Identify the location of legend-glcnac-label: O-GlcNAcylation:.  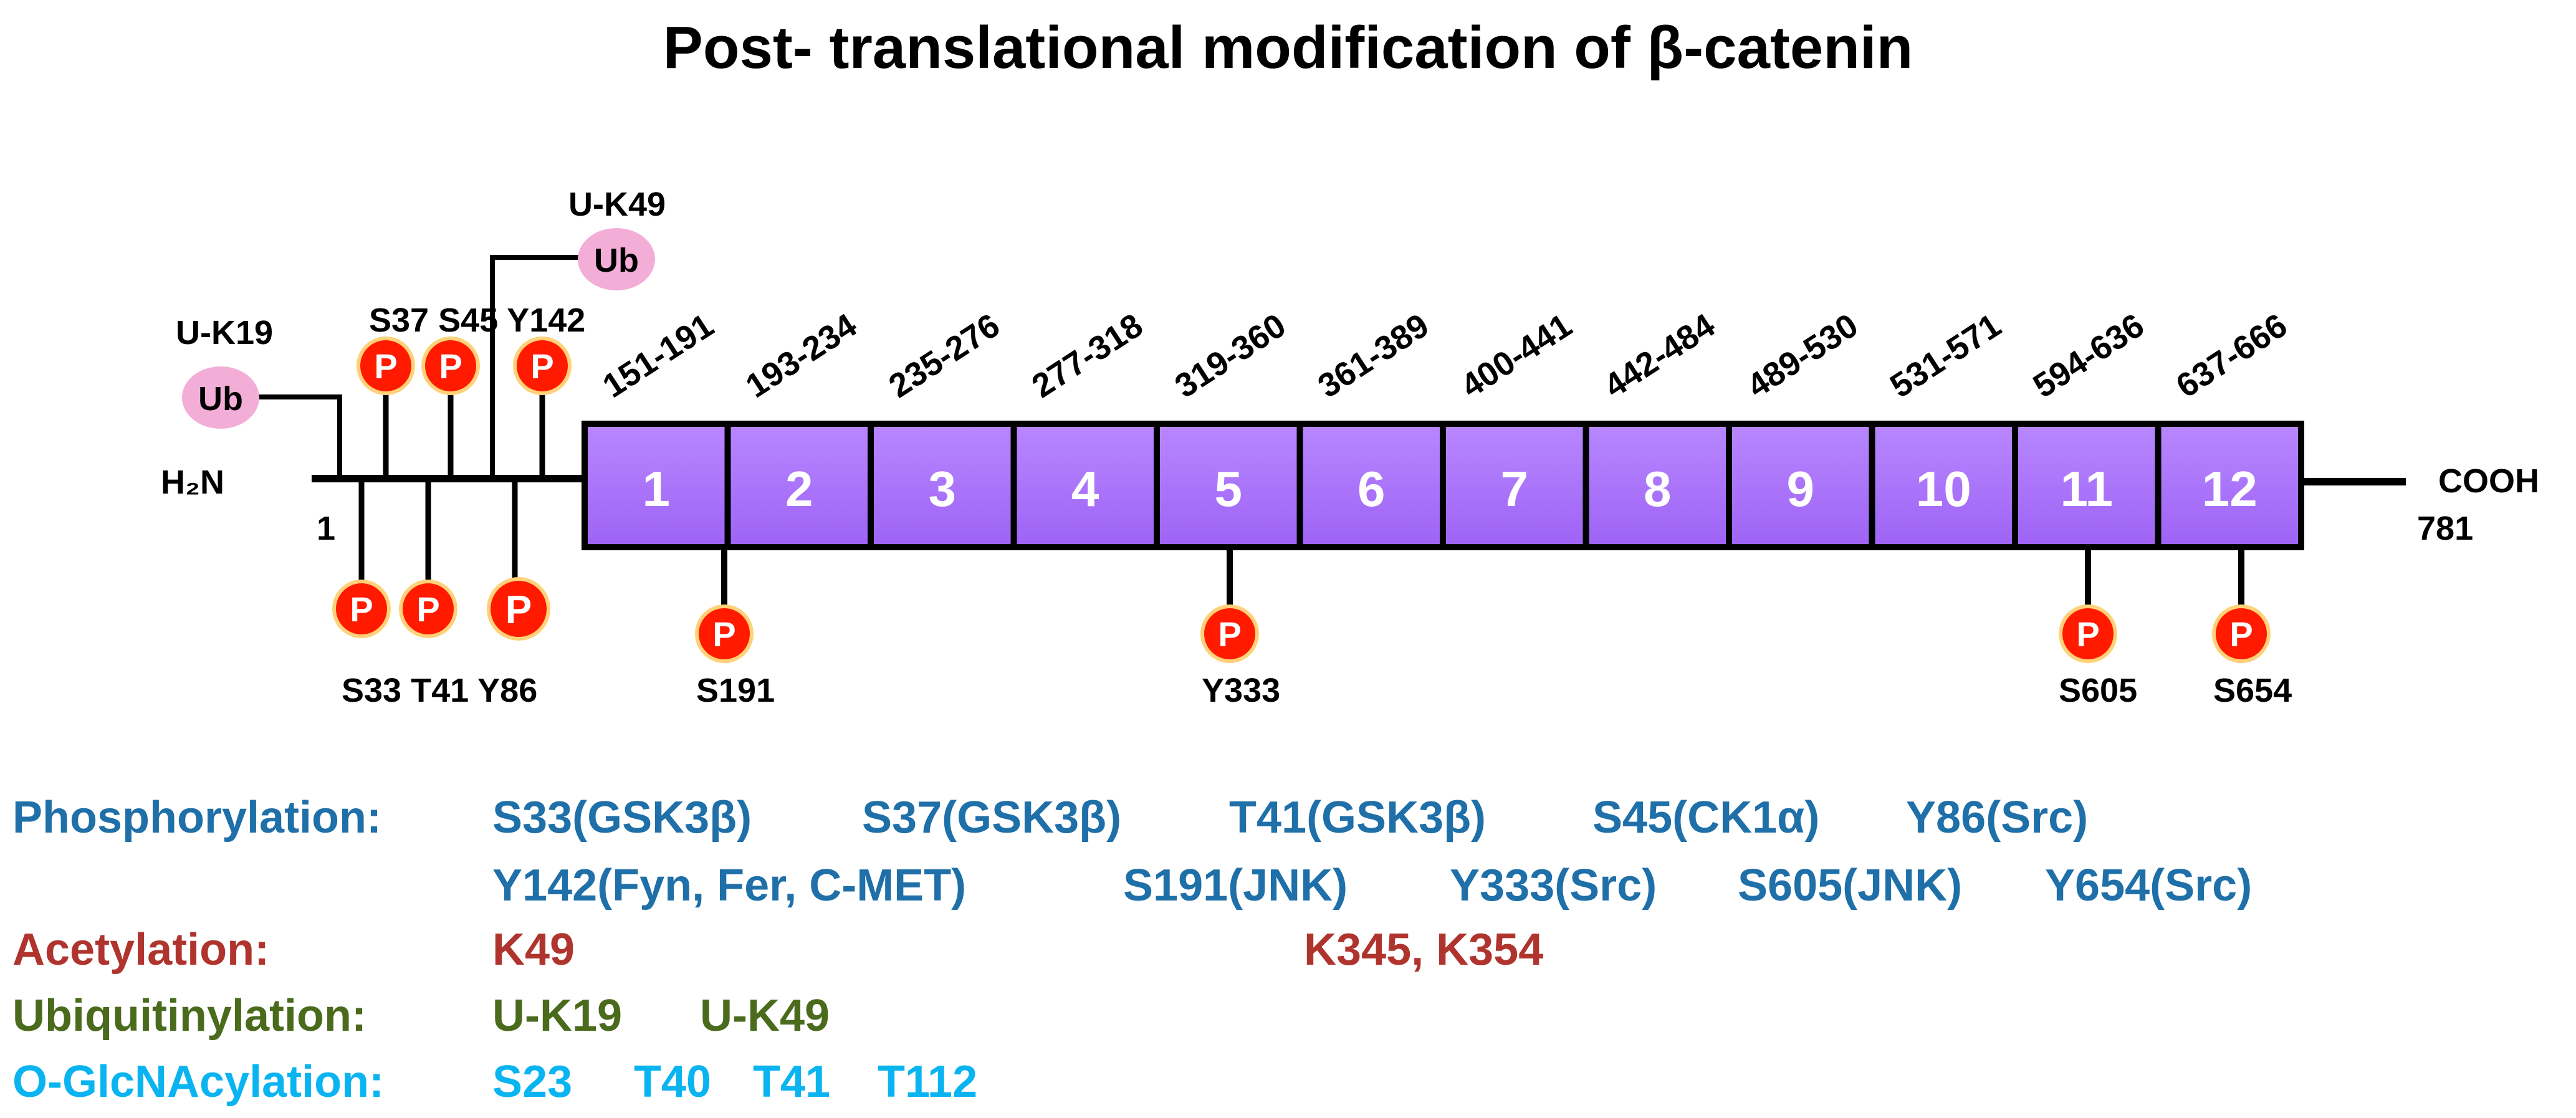
(199, 1082).